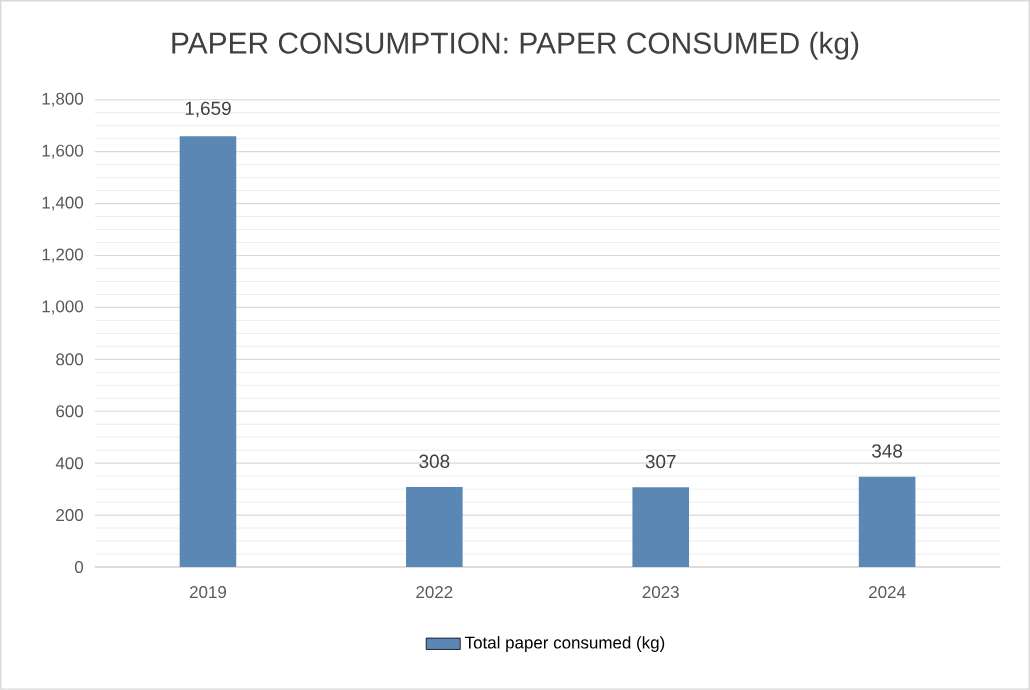  What do you see at coordinates (434, 592) in the screenshot?
I see `x-tick-label: 2022` at bounding box center [434, 592].